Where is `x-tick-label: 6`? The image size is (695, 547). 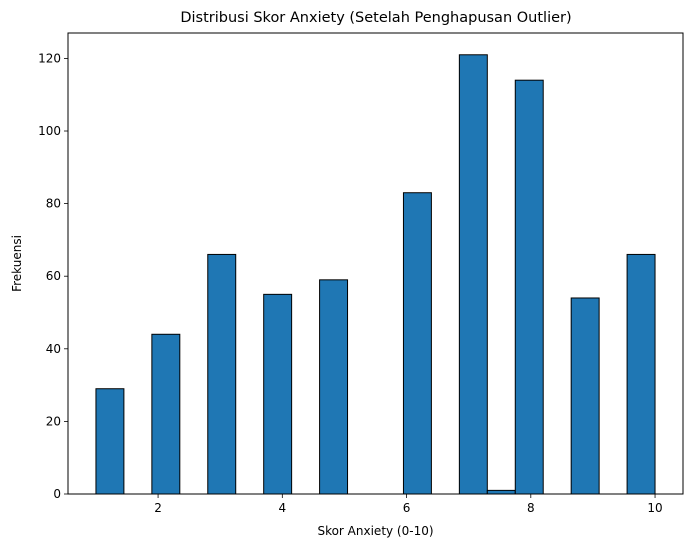
x-tick-label: 6 is located at coordinates (407, 508).